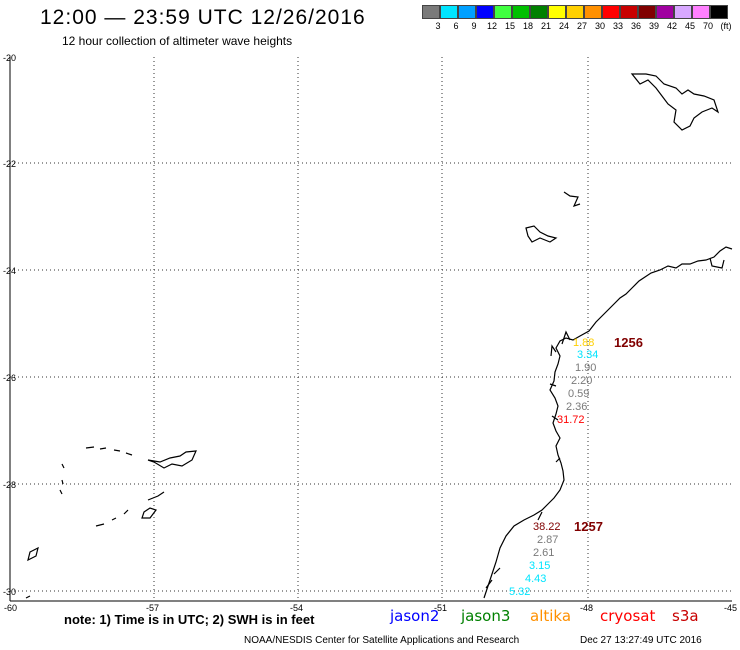 This screenshot has width=740, height=650. Describe the element at coordinates (128, 470) in the screenshot. I see `paraguay-lakes` at that location.